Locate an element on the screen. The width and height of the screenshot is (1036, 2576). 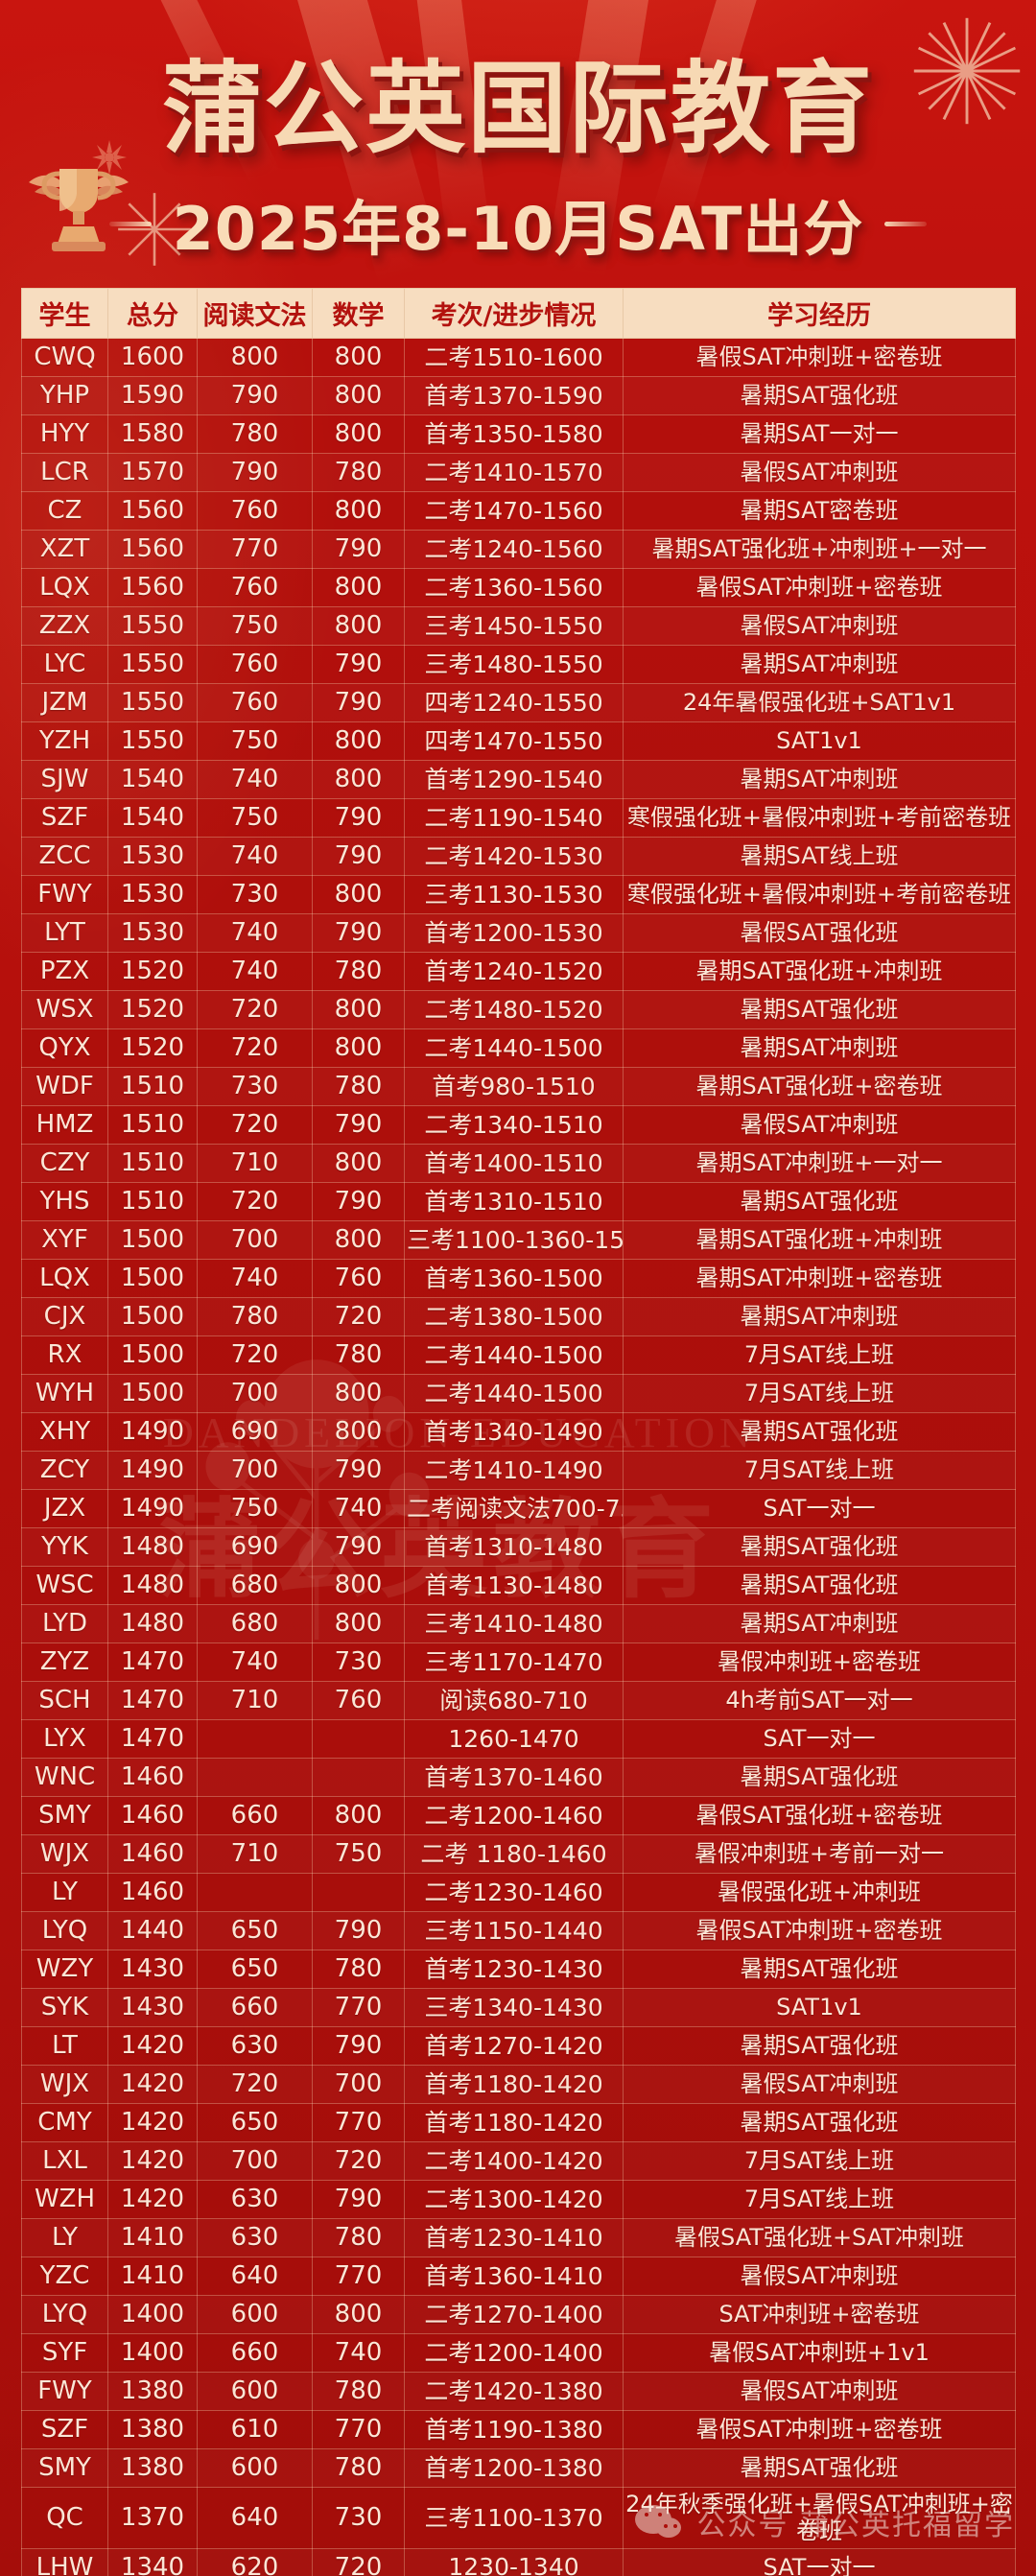
cell-total: 1410 is located at coordinates (152, 2276).